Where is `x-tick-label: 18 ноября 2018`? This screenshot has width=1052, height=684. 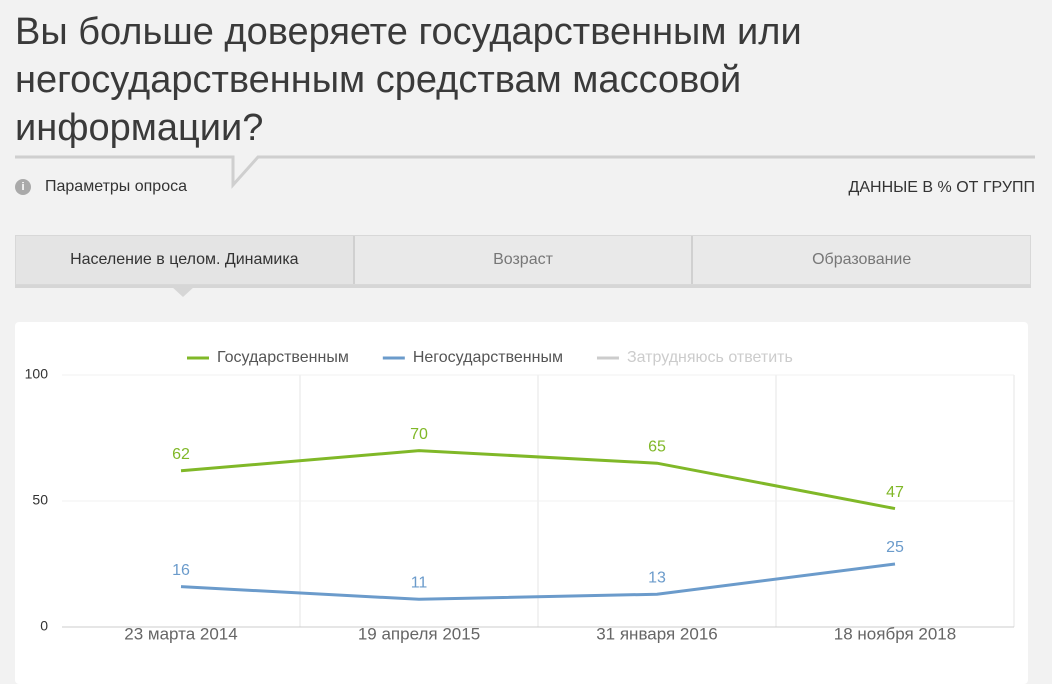
x-tick-label: 18 ноября 2018 is located at coordinates (895, 633).